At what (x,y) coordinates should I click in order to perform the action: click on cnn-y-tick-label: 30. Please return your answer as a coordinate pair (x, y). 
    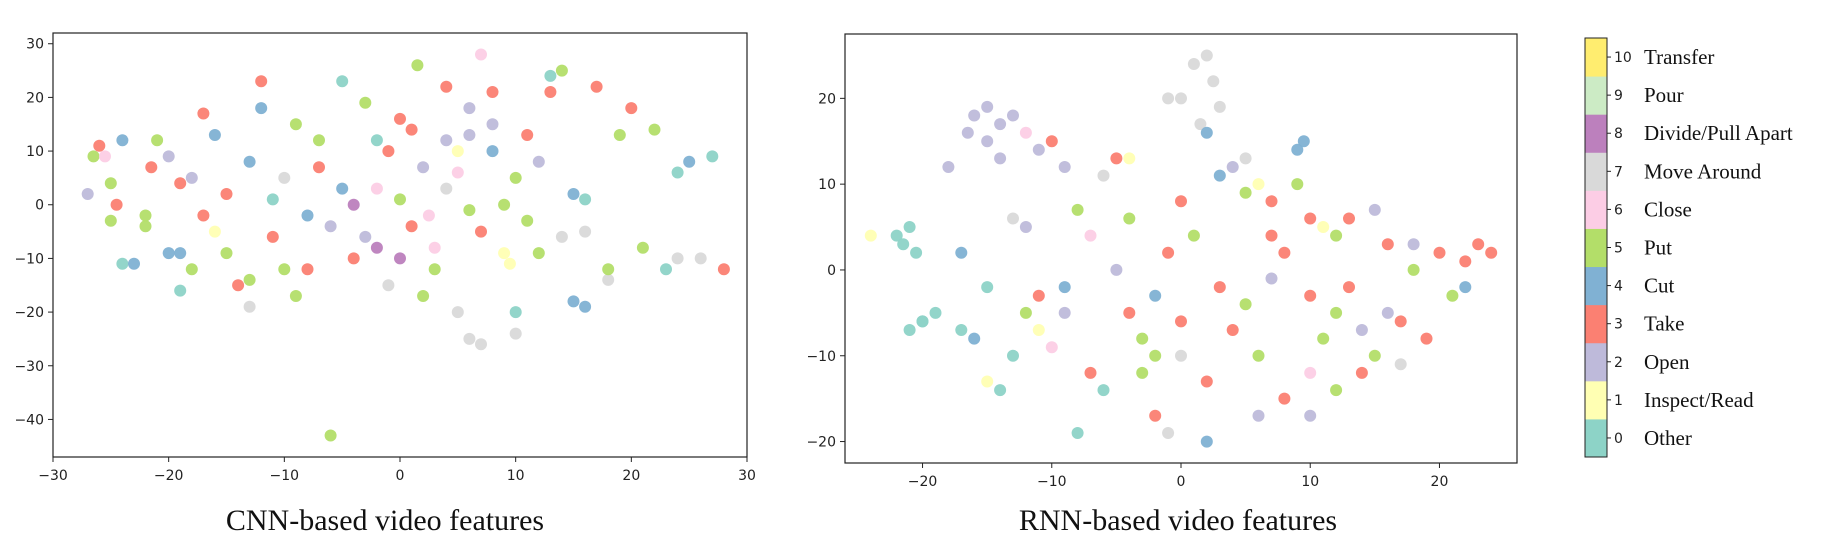
    Looking at the image, I should click on (35, 45).